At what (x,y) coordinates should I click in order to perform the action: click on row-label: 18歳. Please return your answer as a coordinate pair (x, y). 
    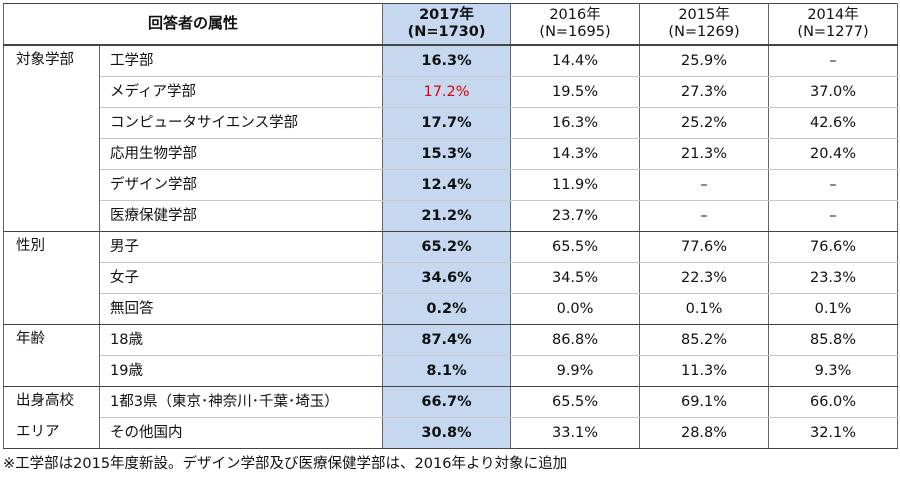
    Looking at the image, I should click on (241, 340).